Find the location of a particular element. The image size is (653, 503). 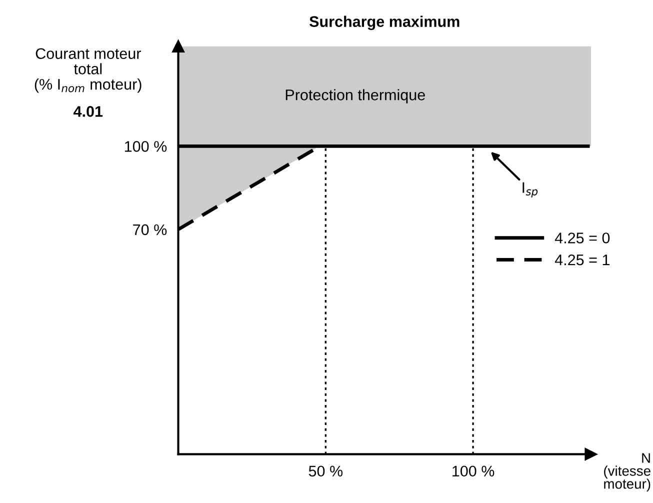

text: 4.01 is located at coordinates (88, 111).